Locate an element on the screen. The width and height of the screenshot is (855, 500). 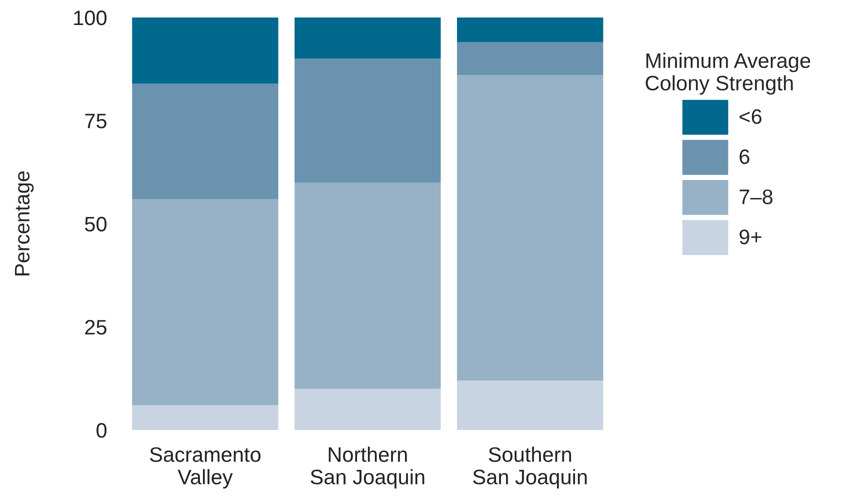
legend-label: 9+ is located at coordinates (751, 237).